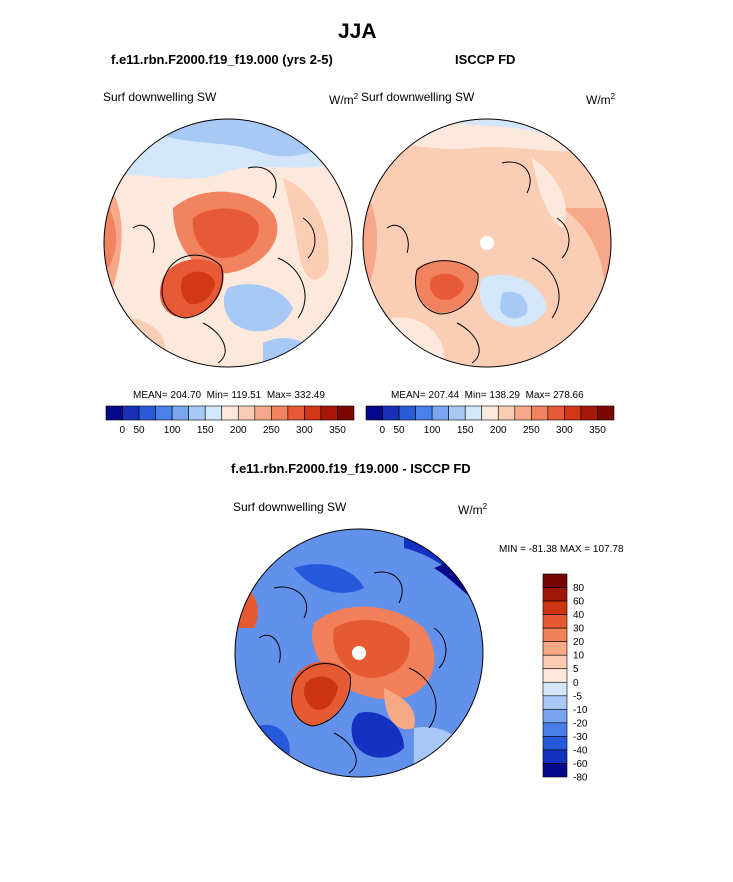 The width and height of the screenshot is (733, 882). I want to click on colorbar-tick-label: 60, so click(579, 602).